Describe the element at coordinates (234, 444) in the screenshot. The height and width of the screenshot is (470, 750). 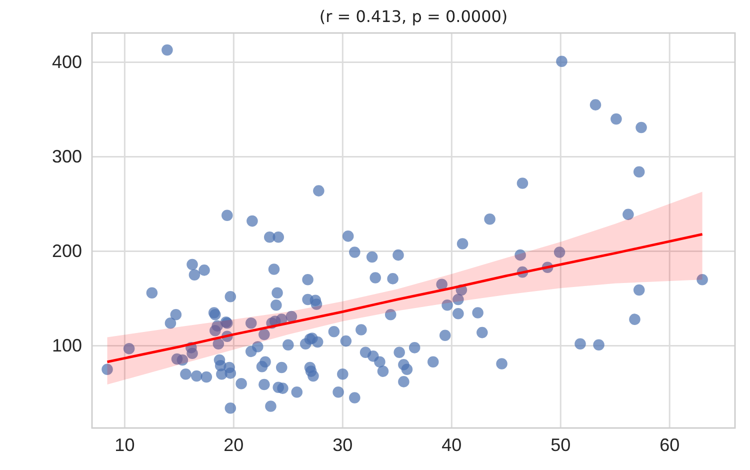
I see `x-tick-label: 20` at that location.